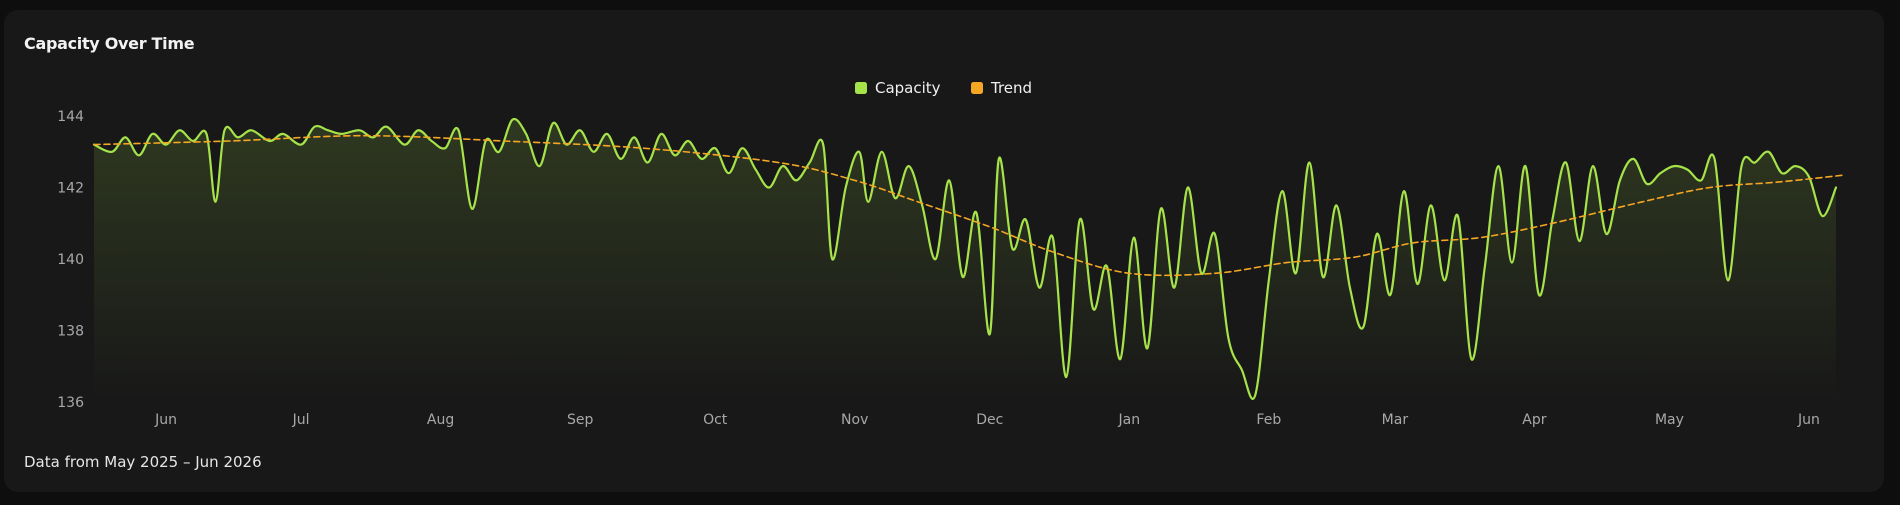 The height and width of the screenshot is (505, 1900). What do you see at coordinates (1395, 420) in the screenshot?
I see `x-tick-label: Mar` at bounding box center [1395, 420].